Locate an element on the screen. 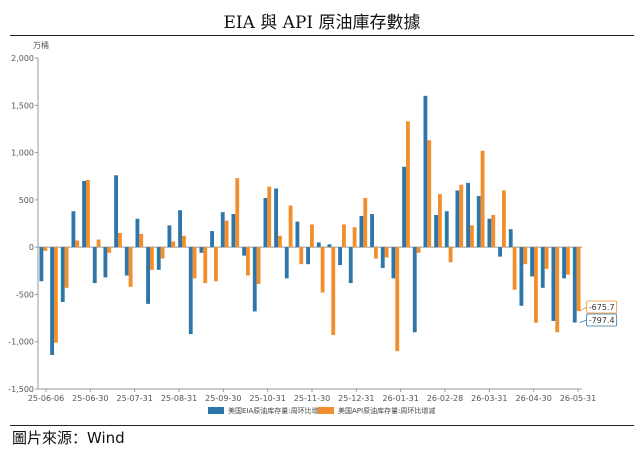  title-rule is located at coordinates (322, 35).